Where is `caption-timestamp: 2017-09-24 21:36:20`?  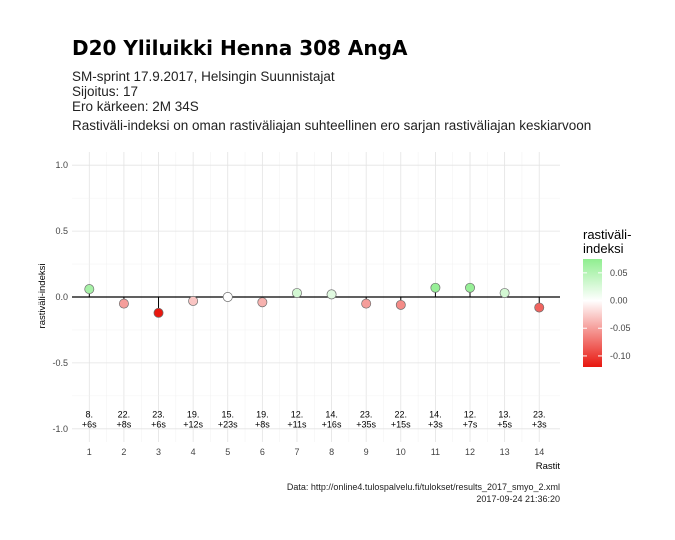 caption-timestamp: 2017-09-24 21:36:20 is located at coordinates (518, 499).